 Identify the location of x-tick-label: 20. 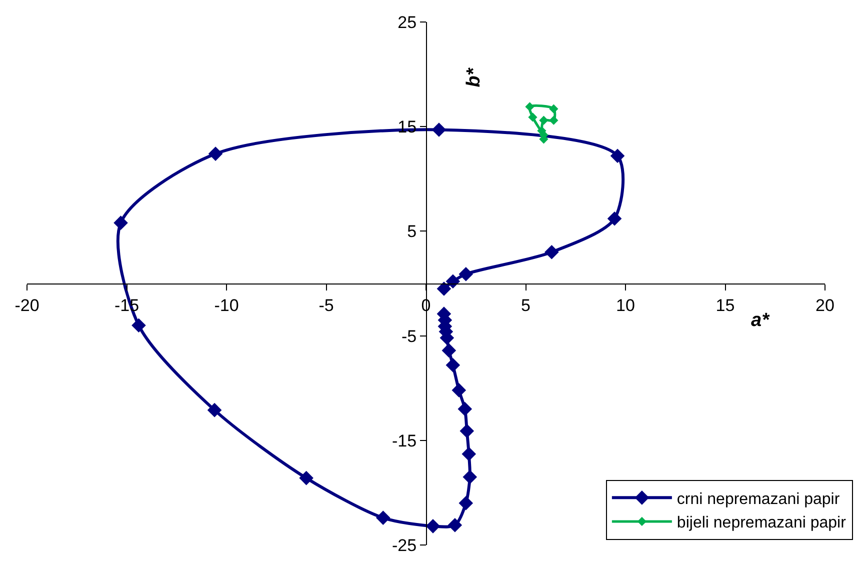
(825, 305).